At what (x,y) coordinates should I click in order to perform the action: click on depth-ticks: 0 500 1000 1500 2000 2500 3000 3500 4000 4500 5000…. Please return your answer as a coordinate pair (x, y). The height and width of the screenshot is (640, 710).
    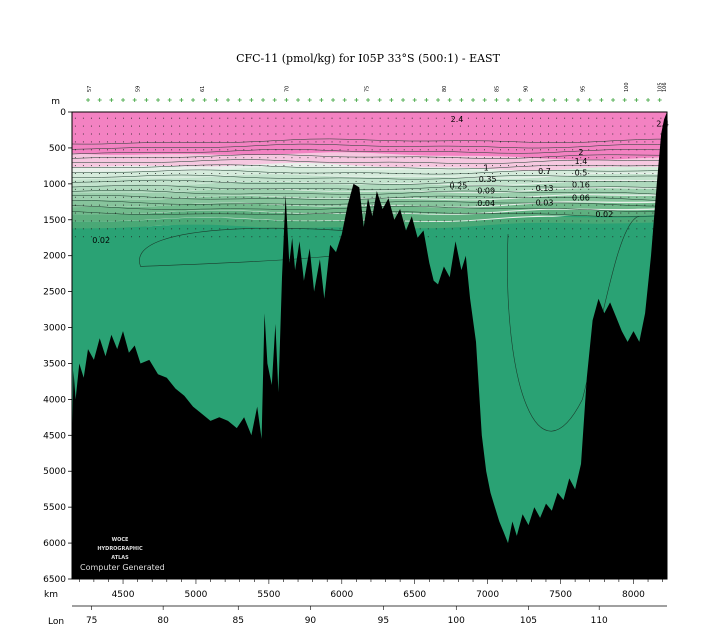
    Looking at the image, I should click on (57, 346).